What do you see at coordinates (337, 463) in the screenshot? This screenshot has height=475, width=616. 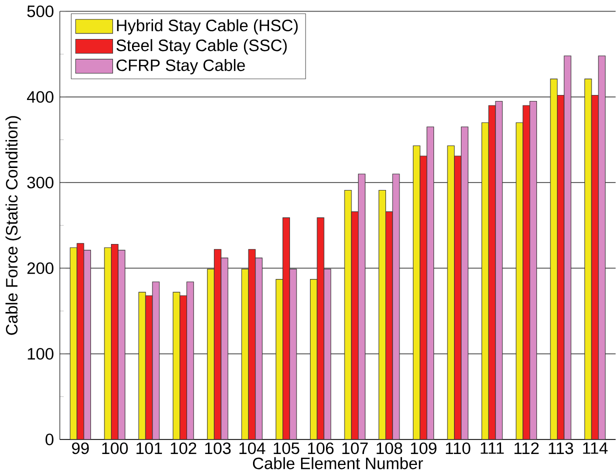 I see `x-axis-title: Cable Element Number` at bounding box center [337, 463].